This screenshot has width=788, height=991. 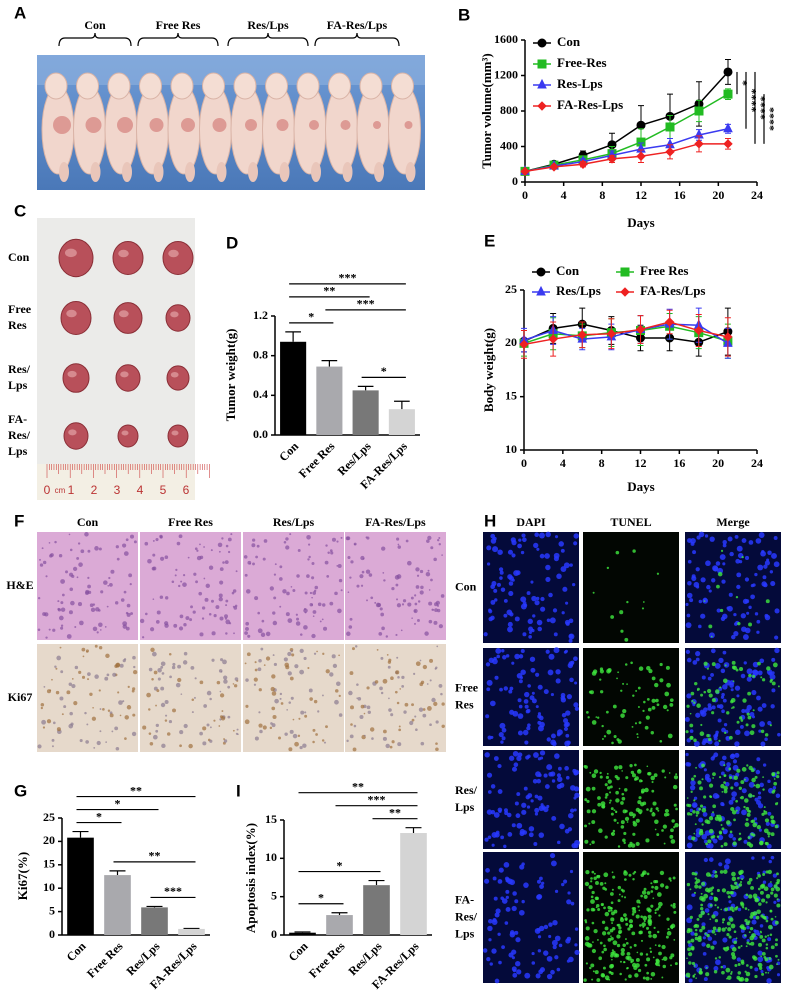 I want to click on bar, so click(x=365, y=412).